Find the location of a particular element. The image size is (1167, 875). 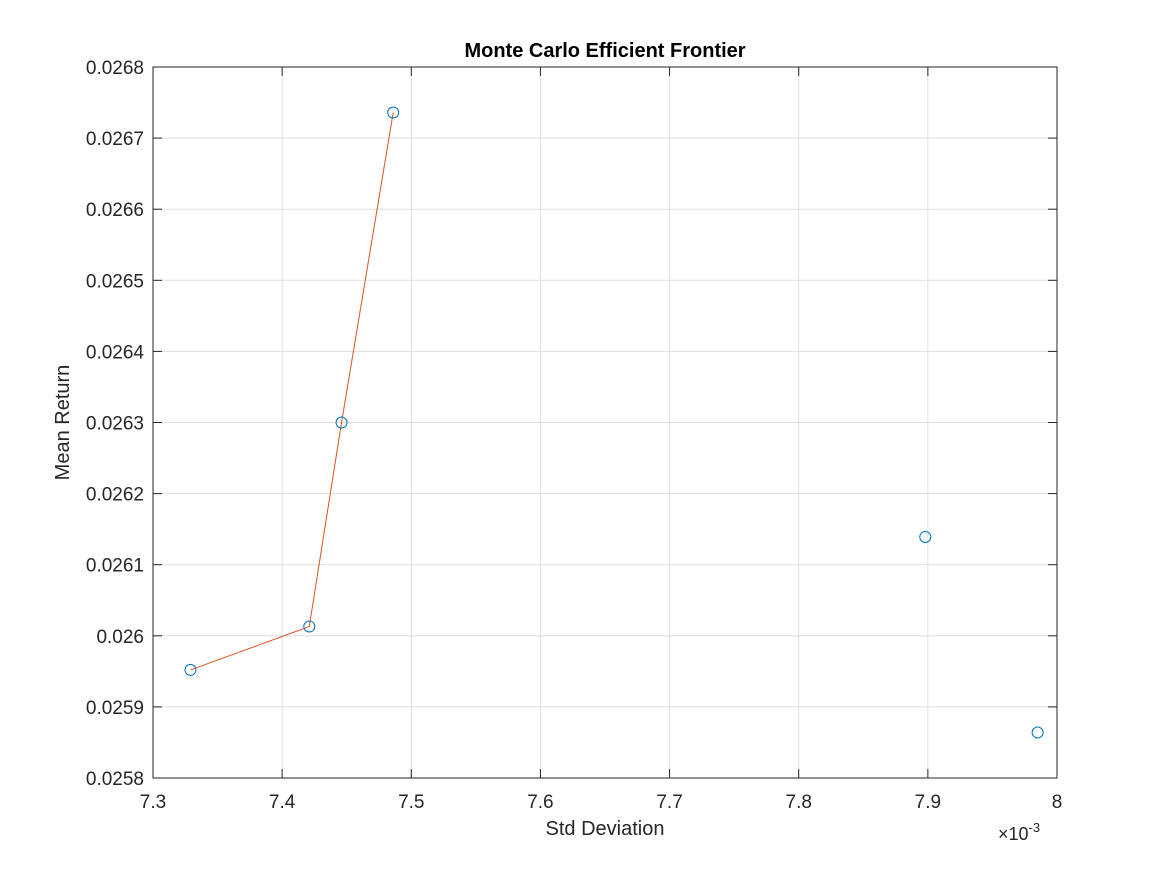

y-axis-label: Mean Return is located at coordinates (63, 423).